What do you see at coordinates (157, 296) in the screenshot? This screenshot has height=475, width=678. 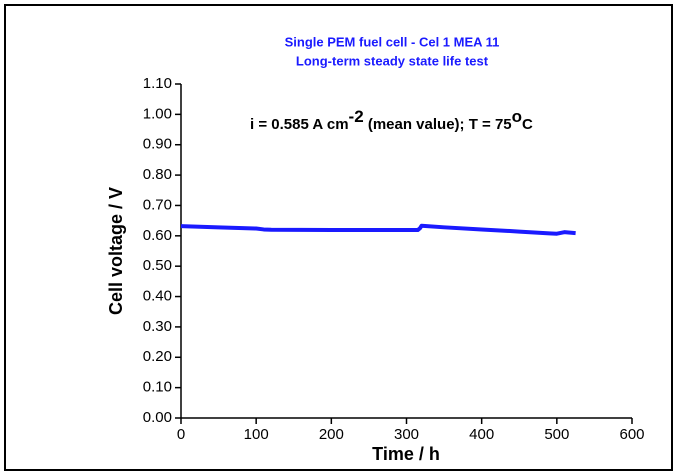 I see `y-tick-label: 0.40` at bounding box center [157, 296].